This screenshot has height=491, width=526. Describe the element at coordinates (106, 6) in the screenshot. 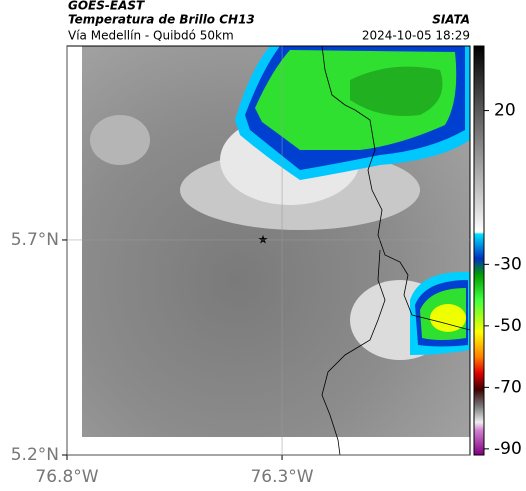

I see `source: GOES-EAST` at that location.